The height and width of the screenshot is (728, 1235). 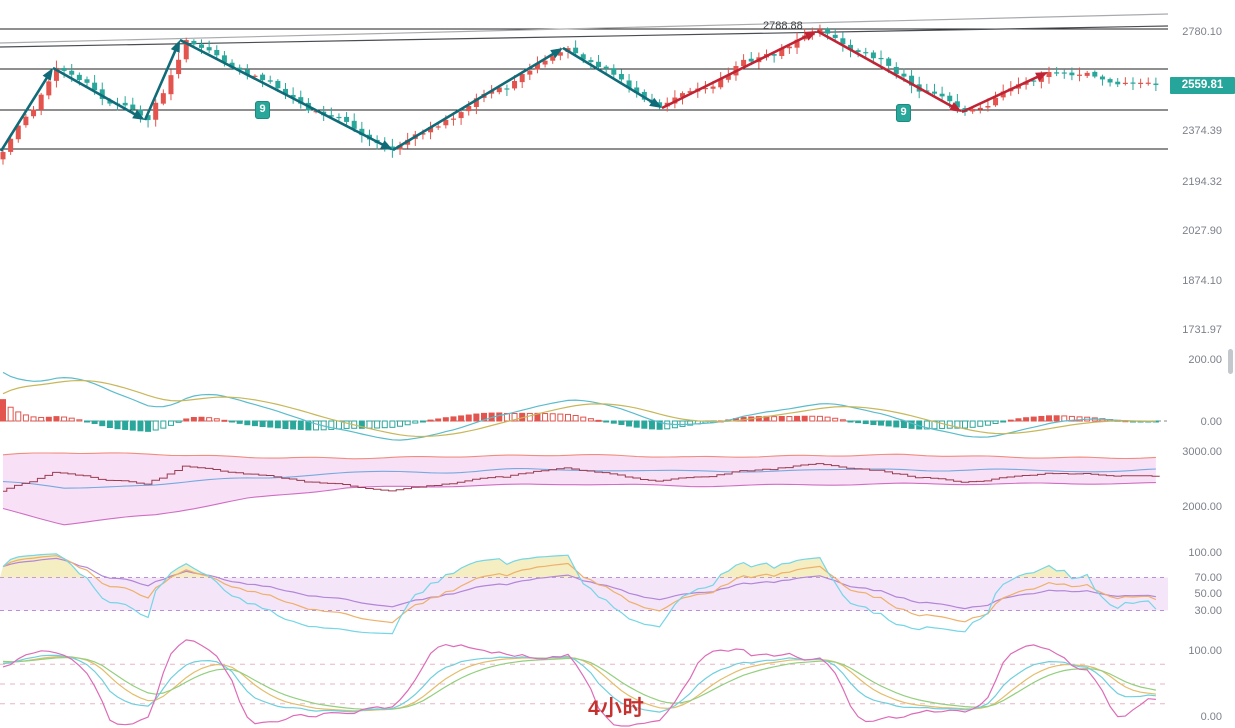 What do you see at coordinates (1202, 281) in the screenshot?
I see `axis-label: 1874.10` at bounding box center [1202, 281].